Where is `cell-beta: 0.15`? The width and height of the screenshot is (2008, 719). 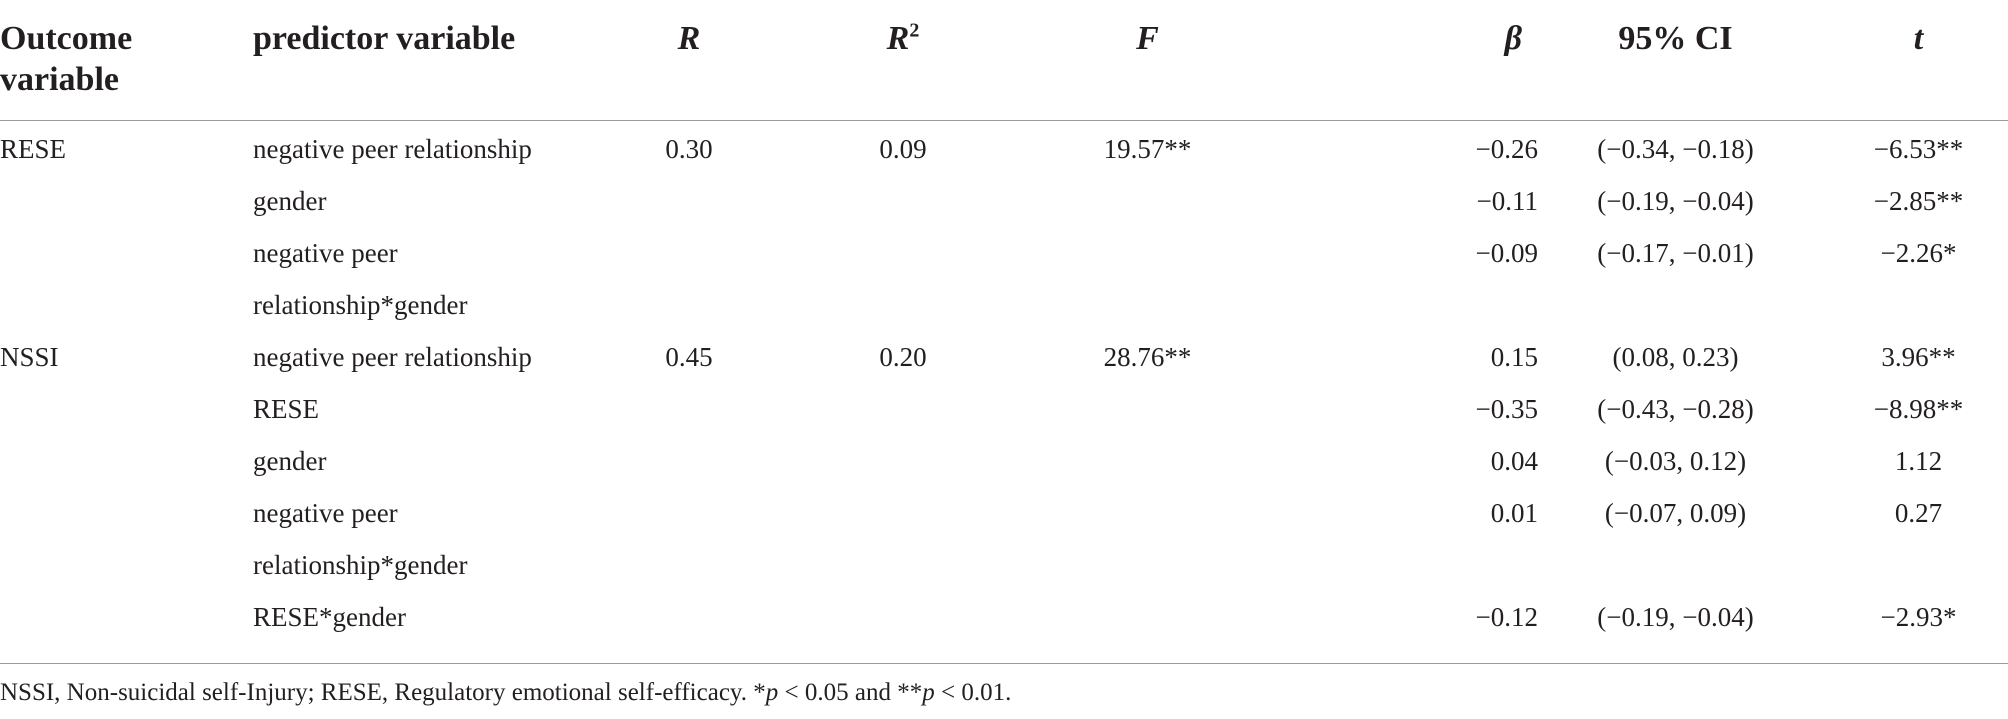
cell-beta: 0.15 is located at coordinates (1514, 357).